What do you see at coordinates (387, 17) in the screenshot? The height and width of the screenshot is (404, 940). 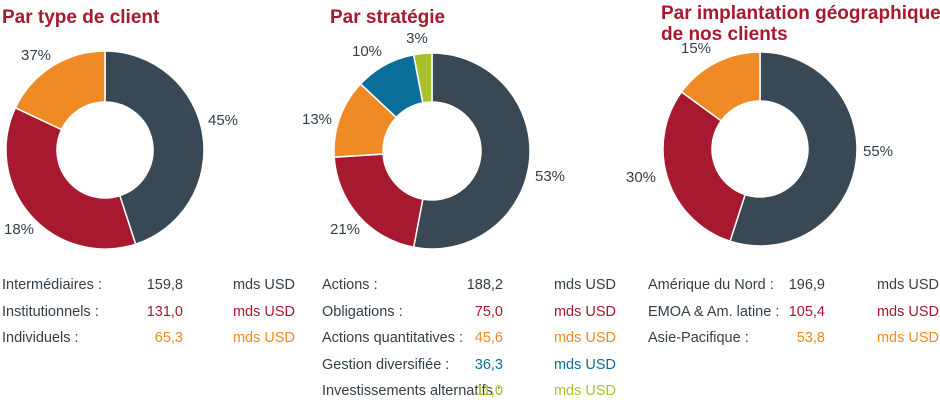 I see `chart-title-strategy: Par stratégie` at bounding box center [387, 17].